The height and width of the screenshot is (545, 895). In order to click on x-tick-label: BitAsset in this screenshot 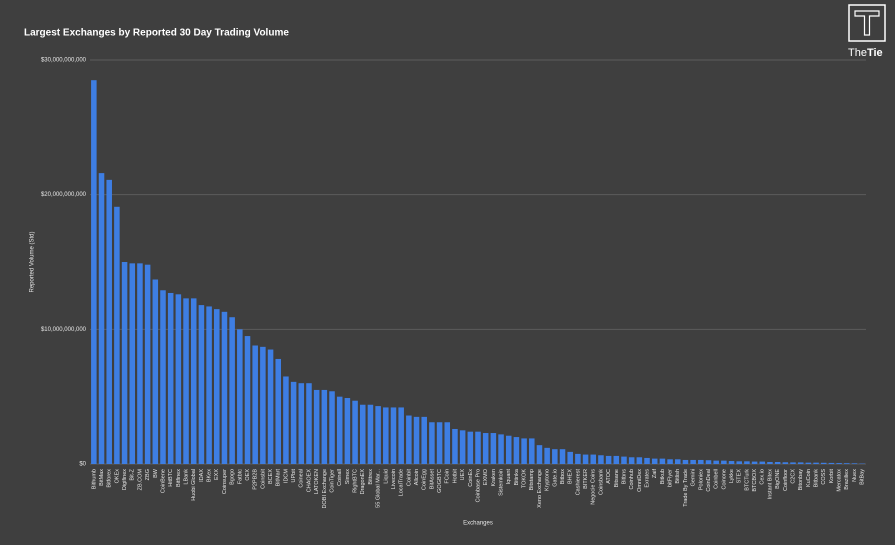, I will do `click(432, 479)`.